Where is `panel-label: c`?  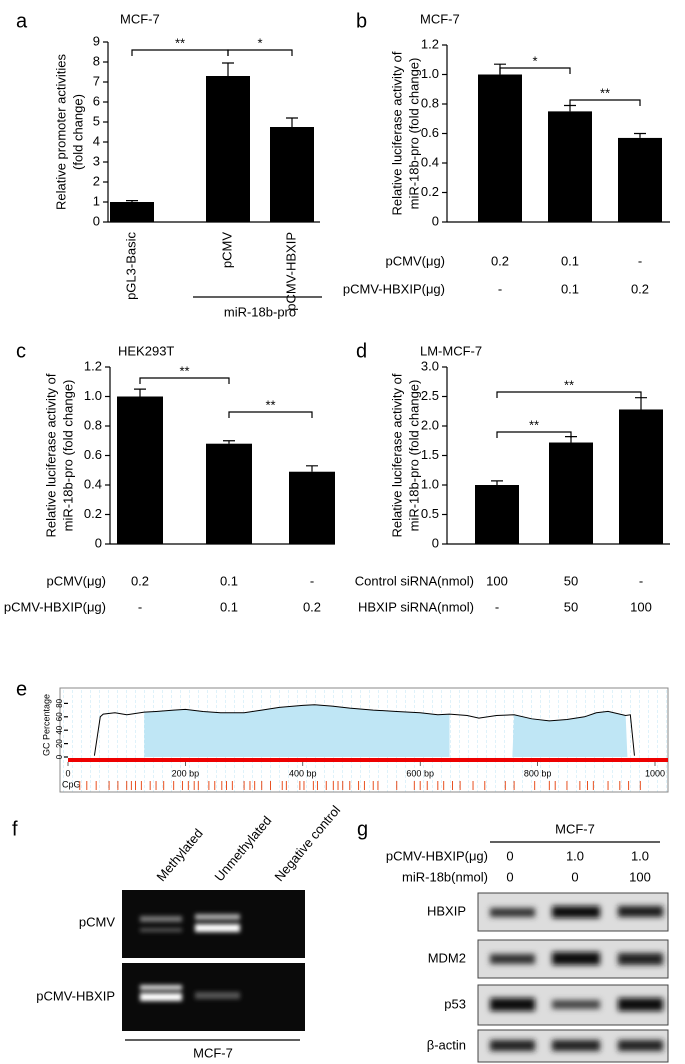
panel-label: c is located at coordinates (21, 351).